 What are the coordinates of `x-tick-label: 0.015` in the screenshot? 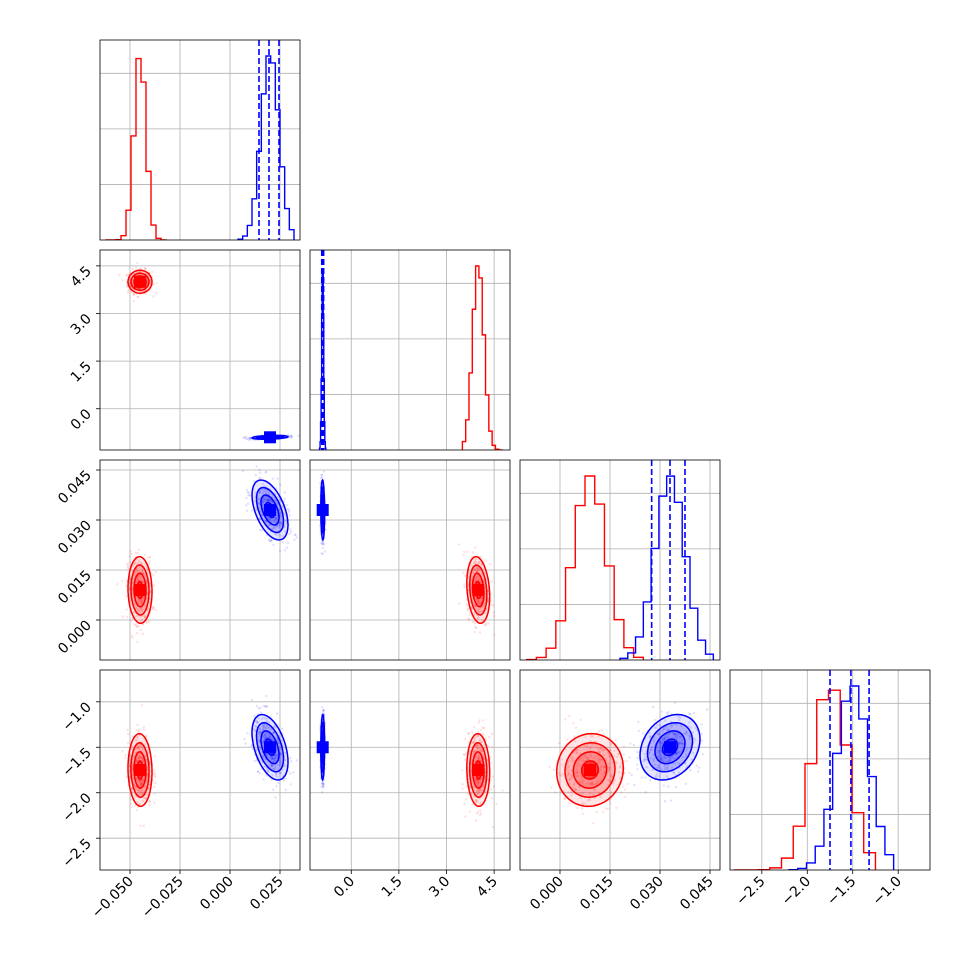 It's located at (597, 894).